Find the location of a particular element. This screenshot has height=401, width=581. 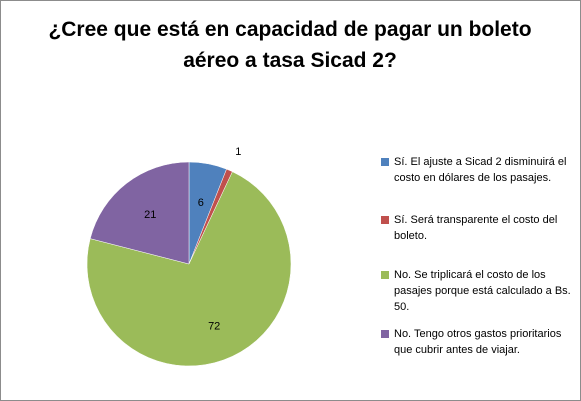

pie-data-label-3: 72 is located at coordinates (214, 327).